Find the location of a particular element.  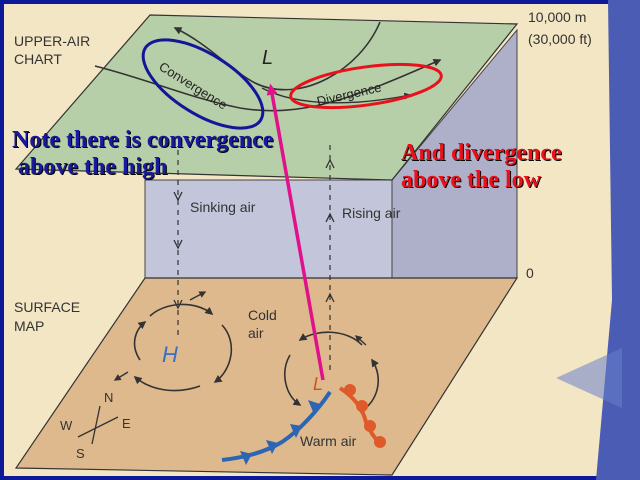

upper-low-letter: L is located at coordinates (267, 58).